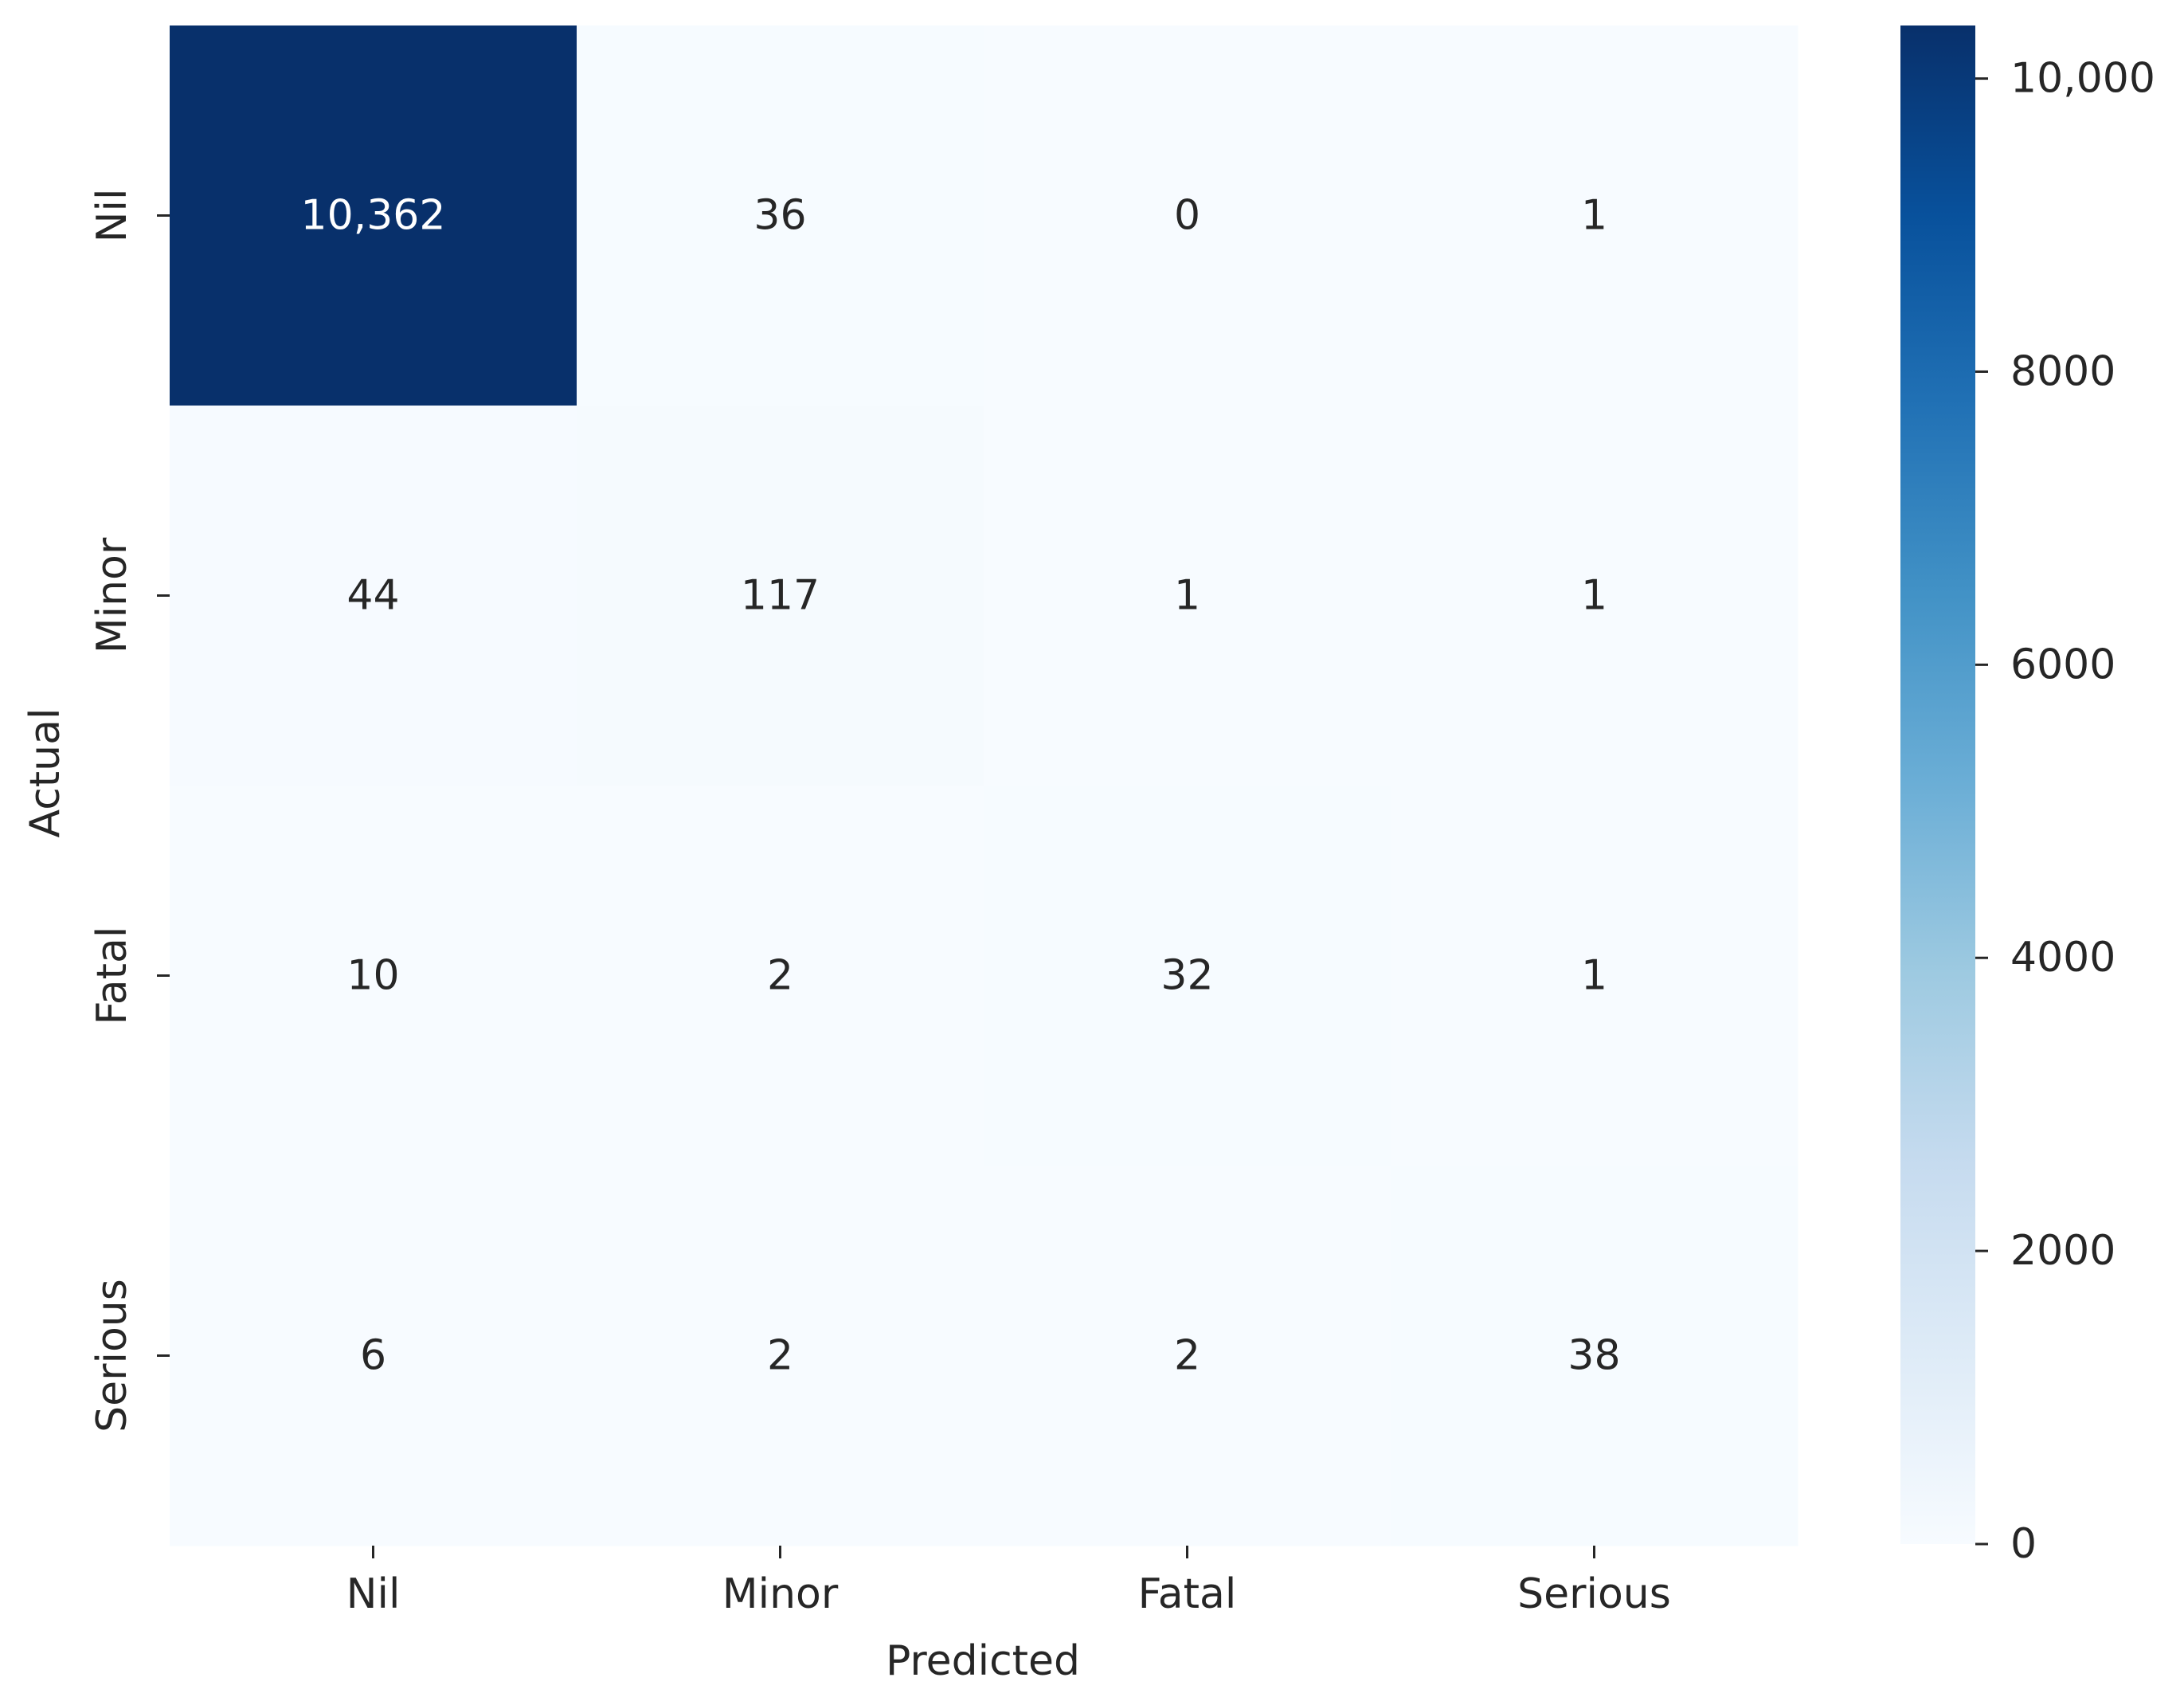  What do you see at coordinates (1937, 784) in the screenshot?
I see `colorbar` at bounding box center [1937, 784].